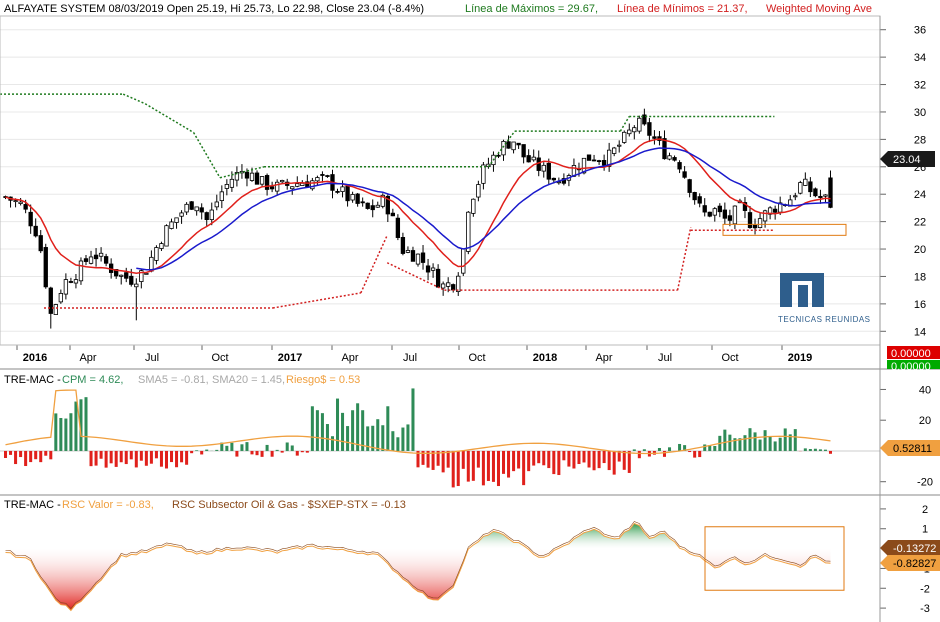 This screenshot has height=622, width=940. Describe the element at coordinates (824, 319) in the screenshot. I see `watermark-text: TECNICAS REUNIDAS` at that location.